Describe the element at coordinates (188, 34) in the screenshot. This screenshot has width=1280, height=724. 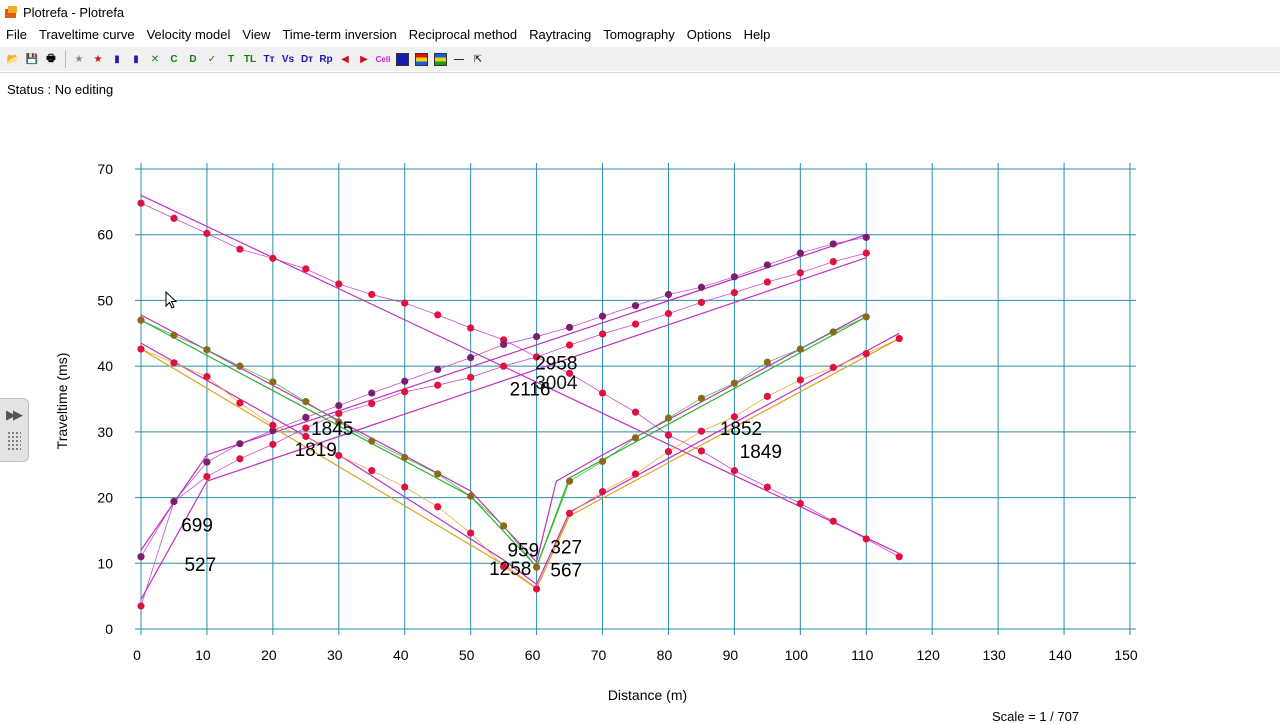
I see `menu-velocity-model: Velocity model` at that location.